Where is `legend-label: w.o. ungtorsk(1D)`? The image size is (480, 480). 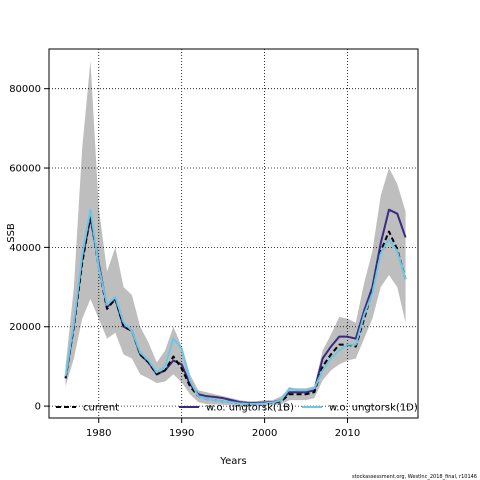
legend-label: w.o. ungtorsk(1D) is located at coordinates (373, 408).